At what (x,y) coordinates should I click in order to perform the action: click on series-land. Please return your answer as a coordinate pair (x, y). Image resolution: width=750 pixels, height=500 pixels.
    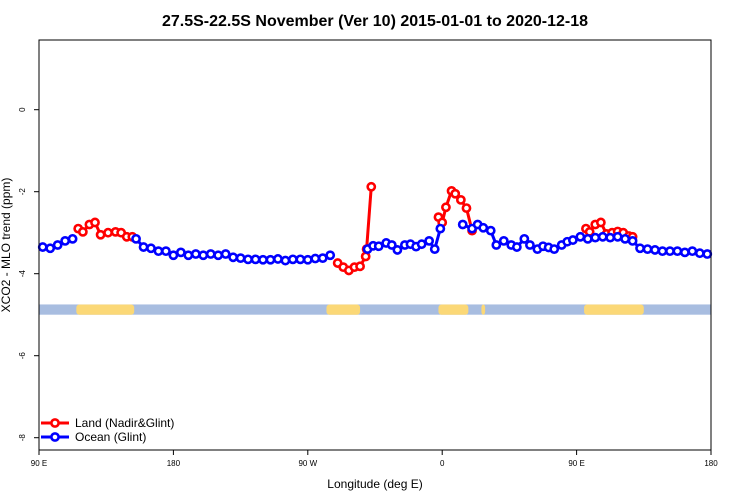
    Looking at the image, I should click on (355, 228).